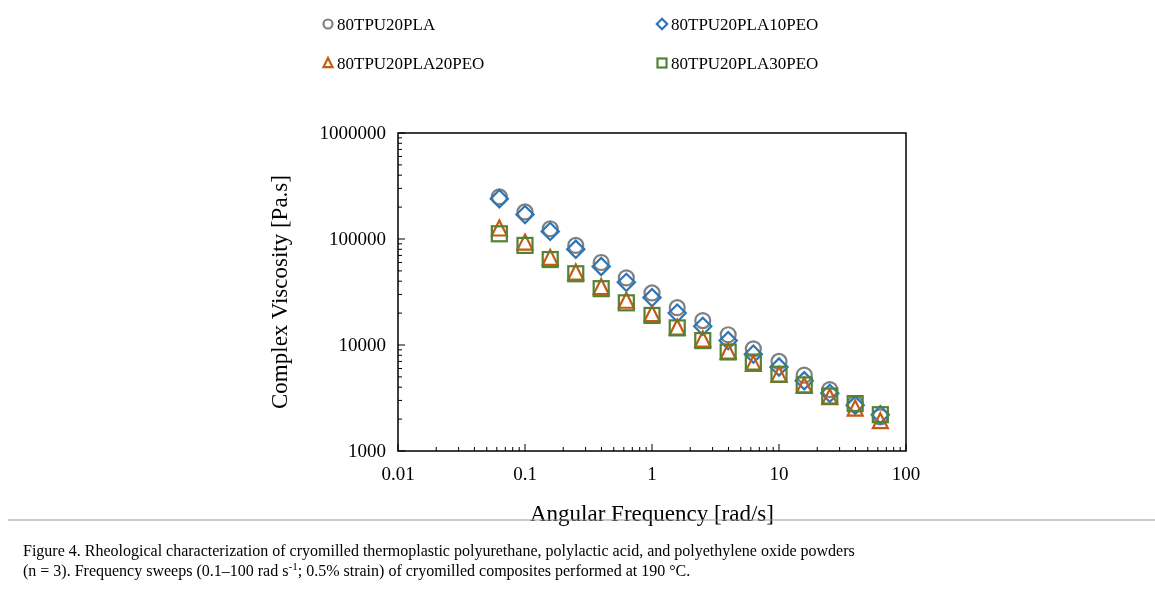 The image size is (1155, 610). Describe the element at coordinates (906, 473) in the screenshot. I see `x-tick-label: 100` at that location.